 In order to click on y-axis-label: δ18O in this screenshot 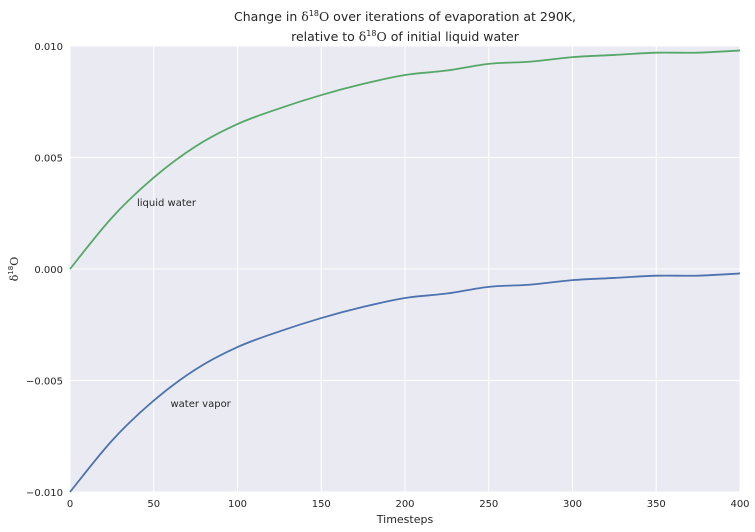, I will do `click(14, 269)`.